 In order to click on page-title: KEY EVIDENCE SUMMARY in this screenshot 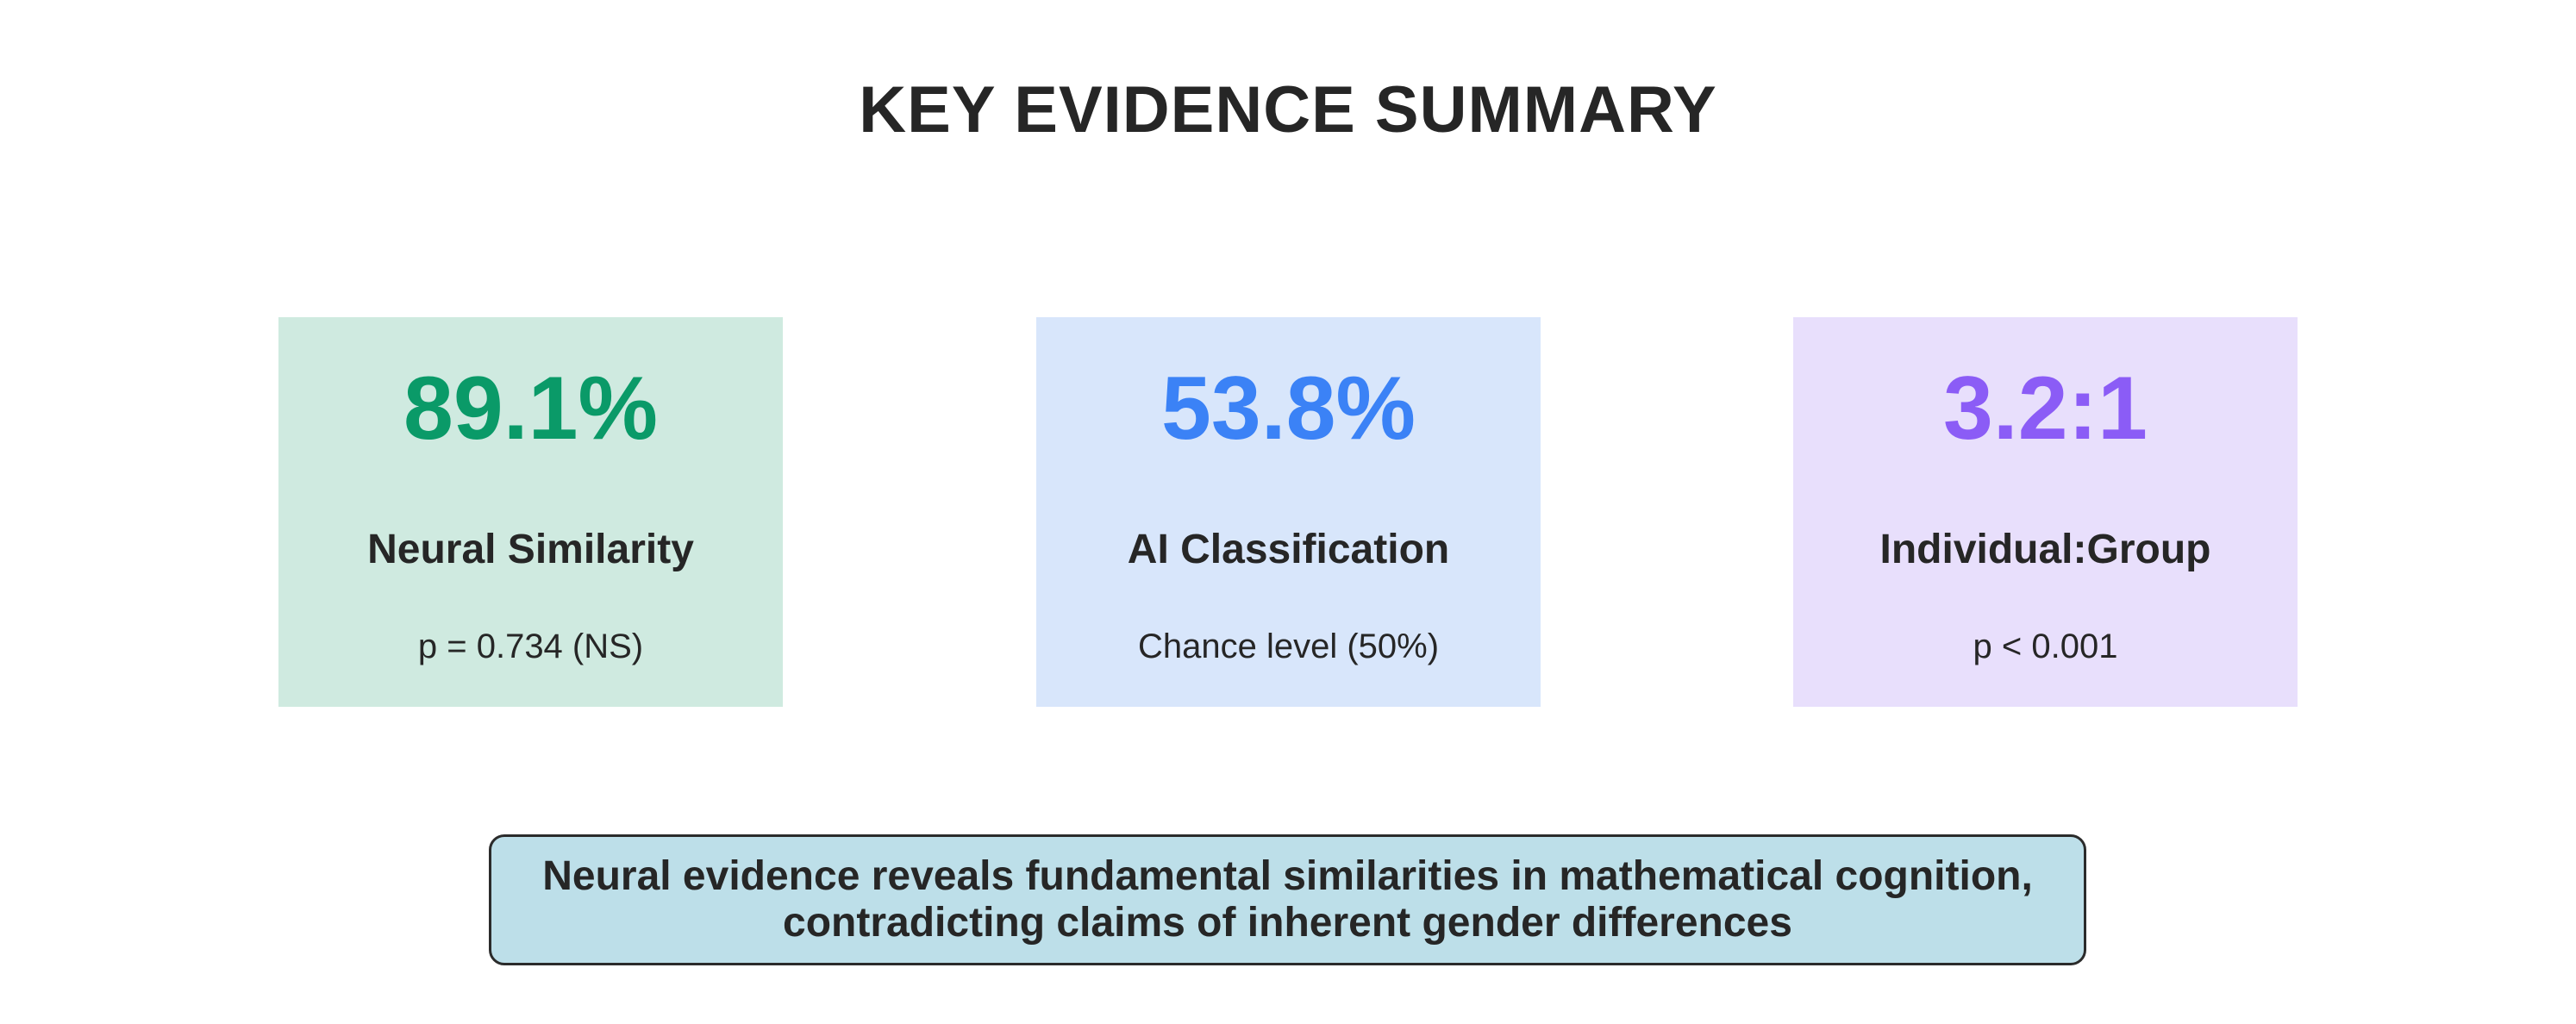, I will do `click(1288, 110)`.